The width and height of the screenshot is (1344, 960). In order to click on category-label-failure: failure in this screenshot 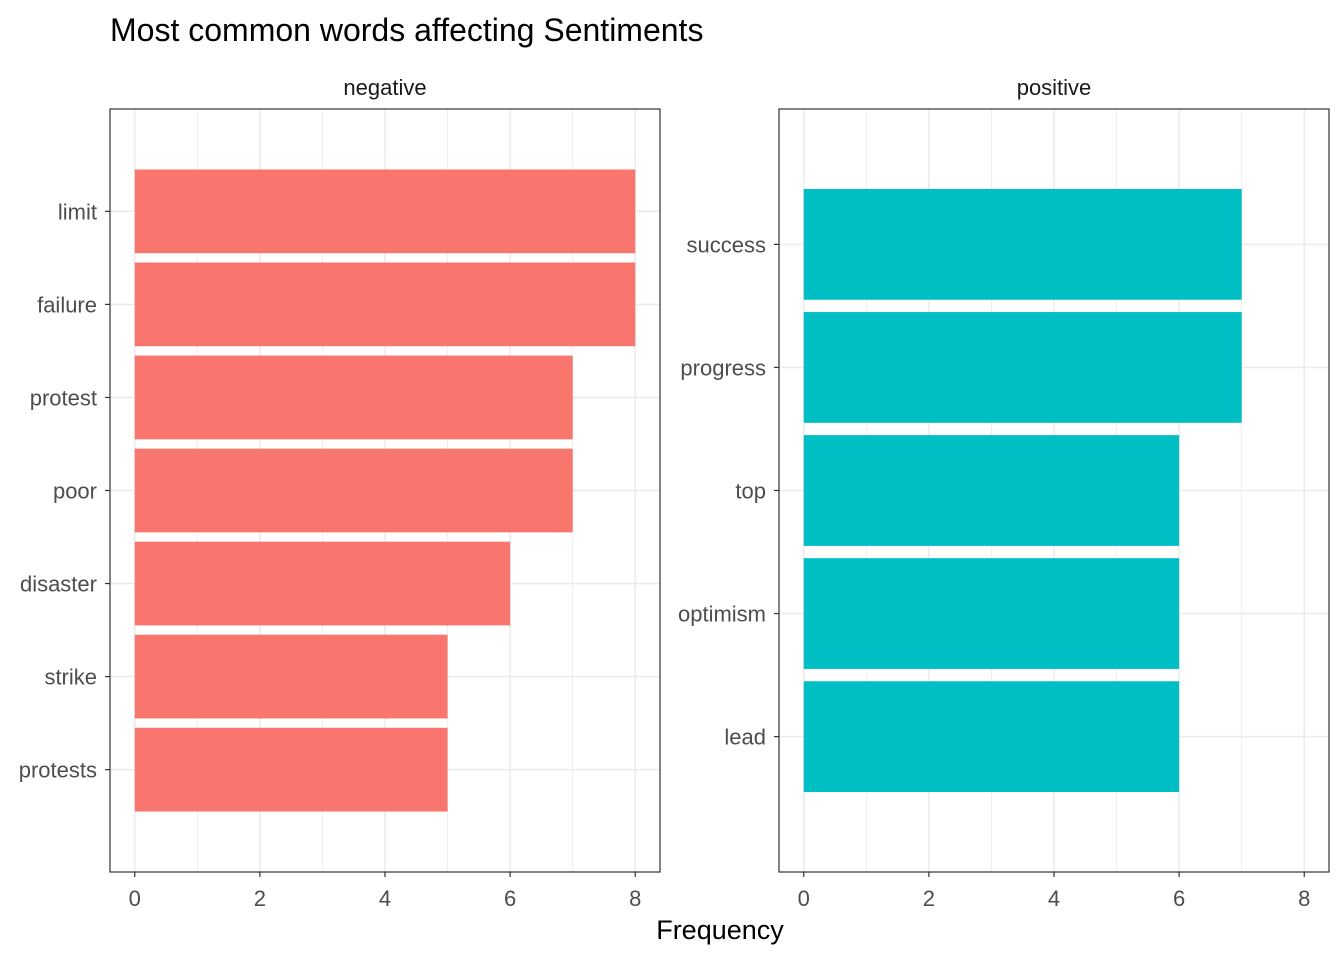, I will do `click(67, 304)`.